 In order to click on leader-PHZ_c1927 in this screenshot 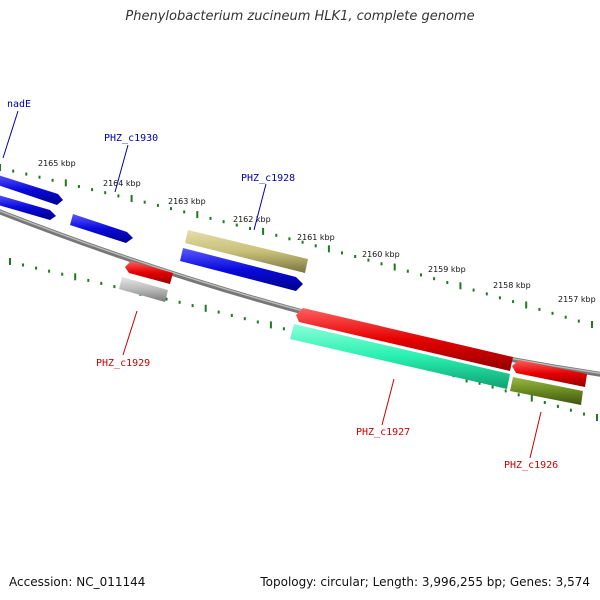, I will do `click(388, 402)`.